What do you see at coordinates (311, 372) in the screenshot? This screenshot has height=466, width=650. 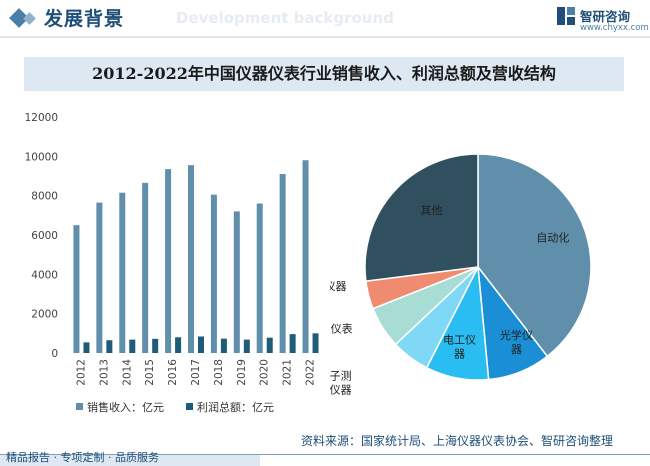 I see `x-tick-label: 2022` at bounding box center [311, 372].